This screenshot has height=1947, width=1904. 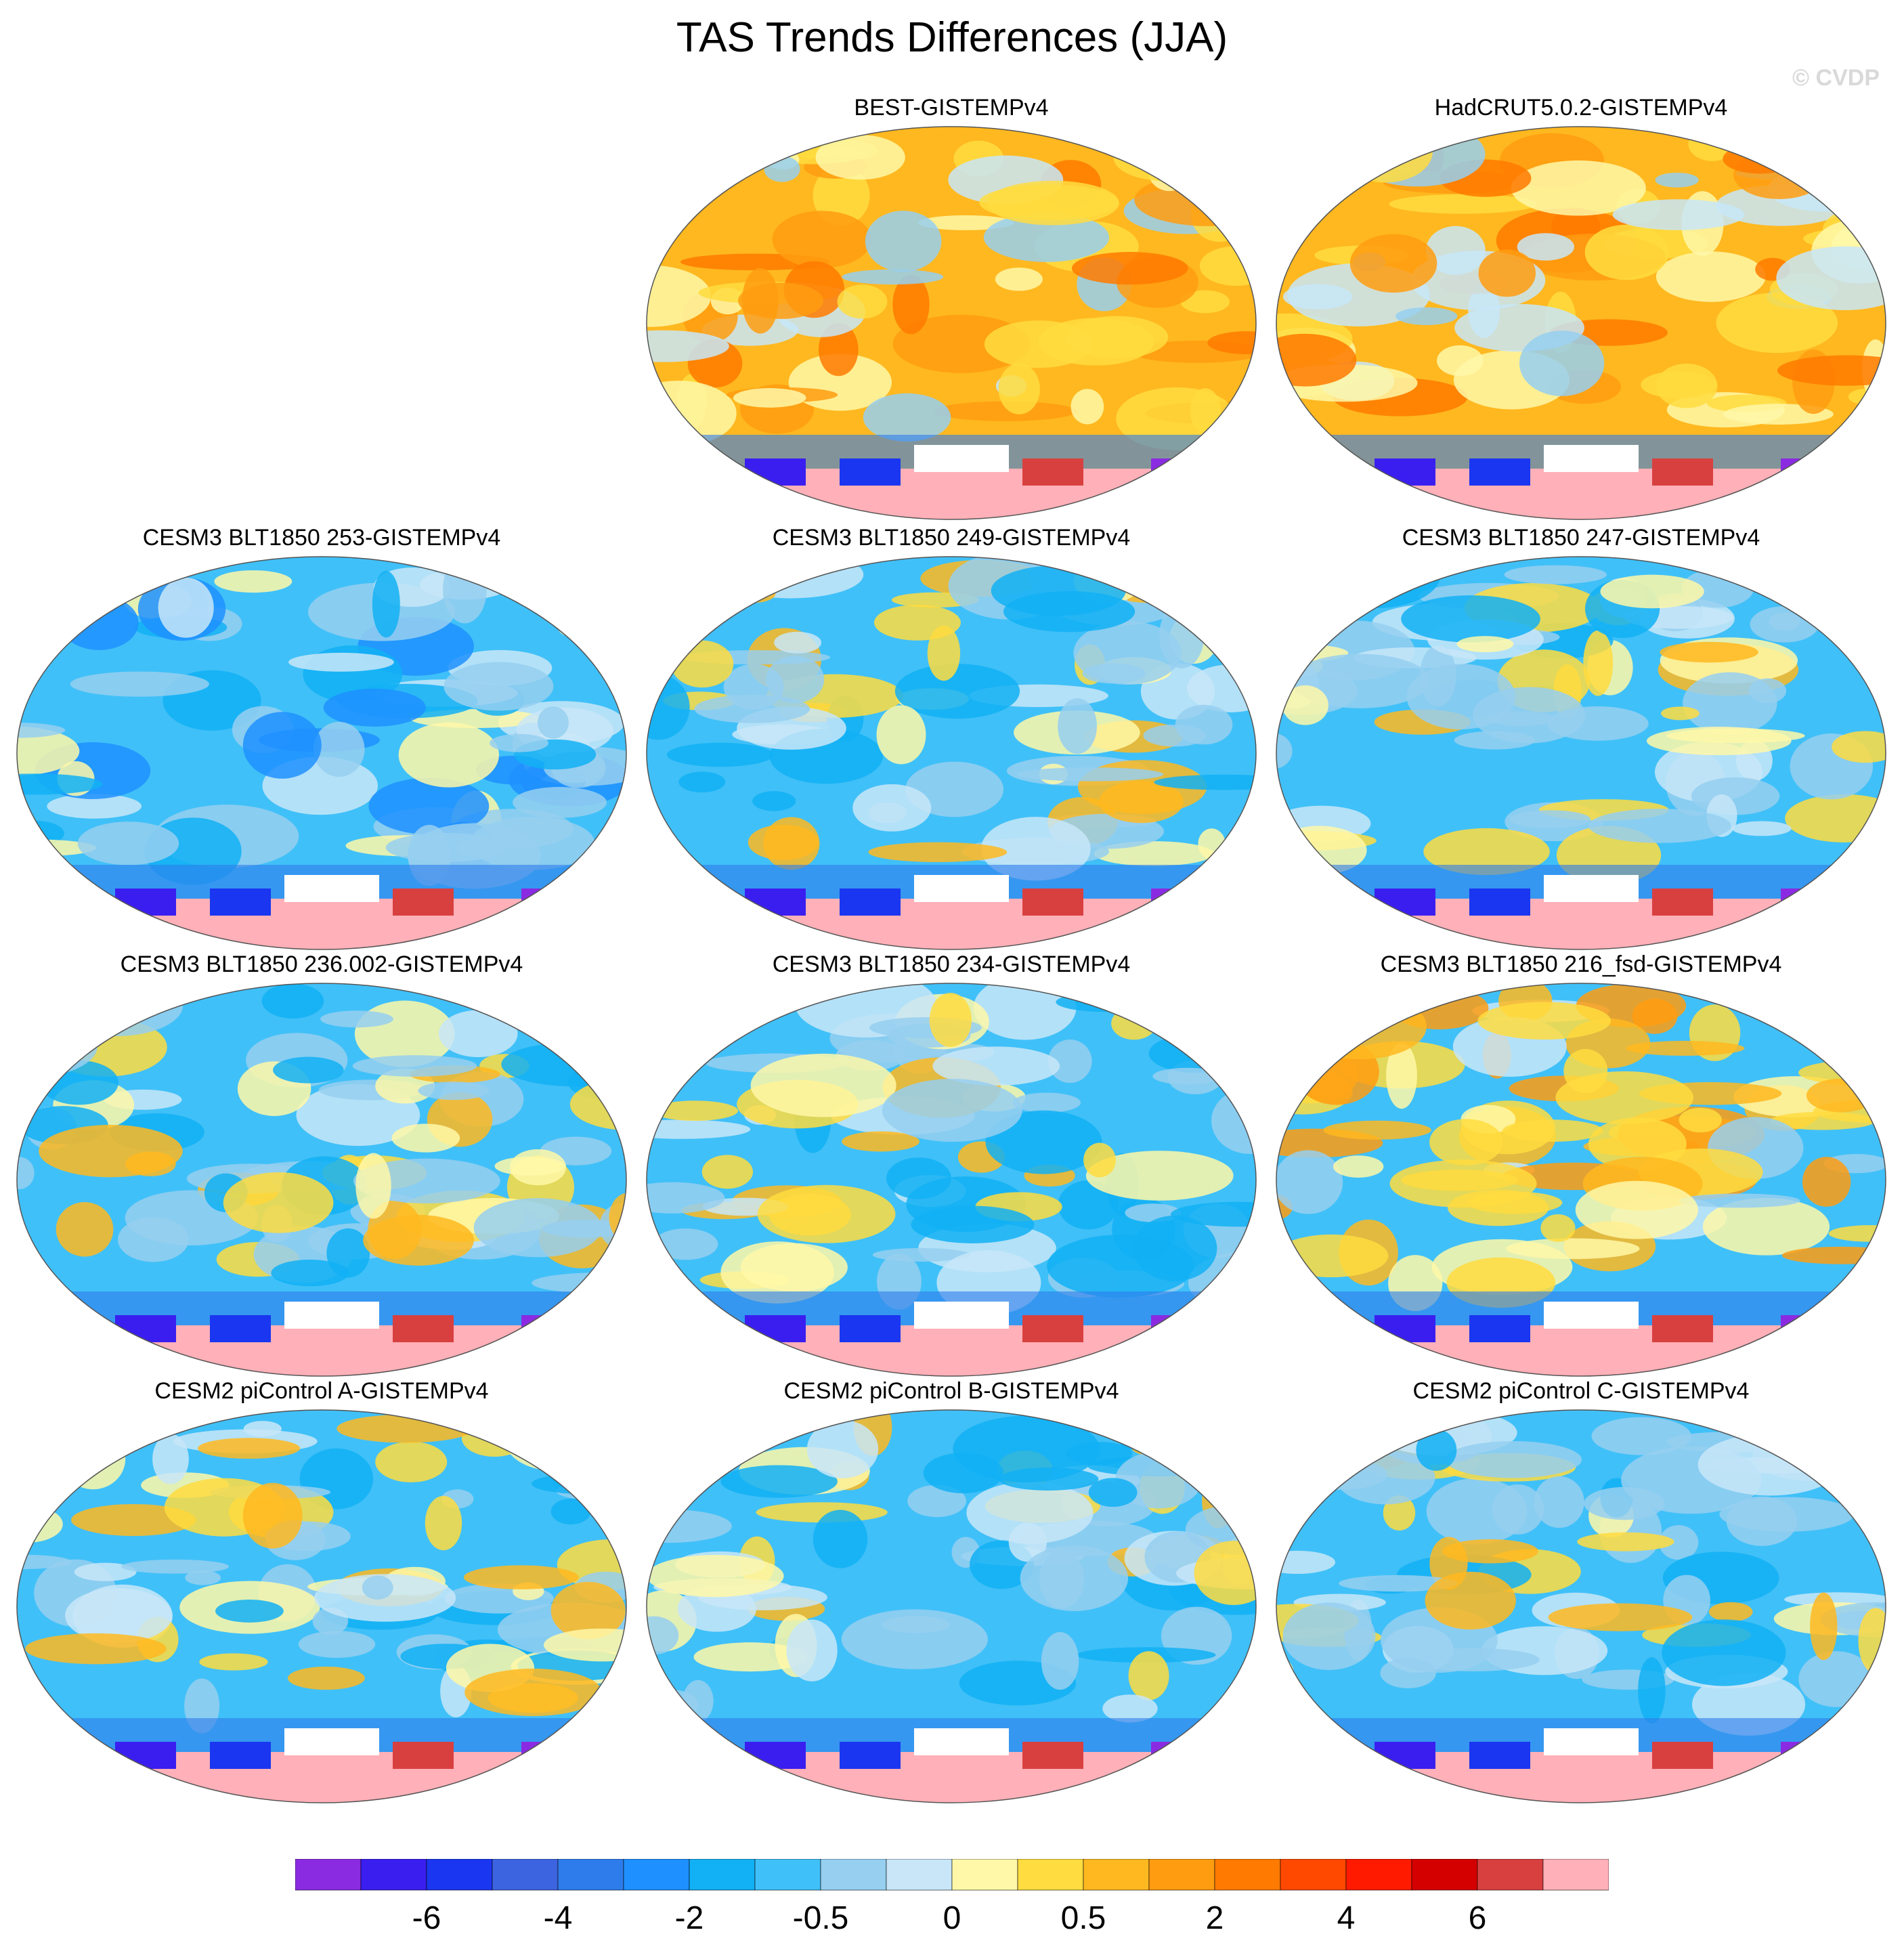 What do you see at coordinates (952, 108) in the screenshot?
I see `panel-title: BEST-GISTEMPv4` at bounding box center [952, 108].